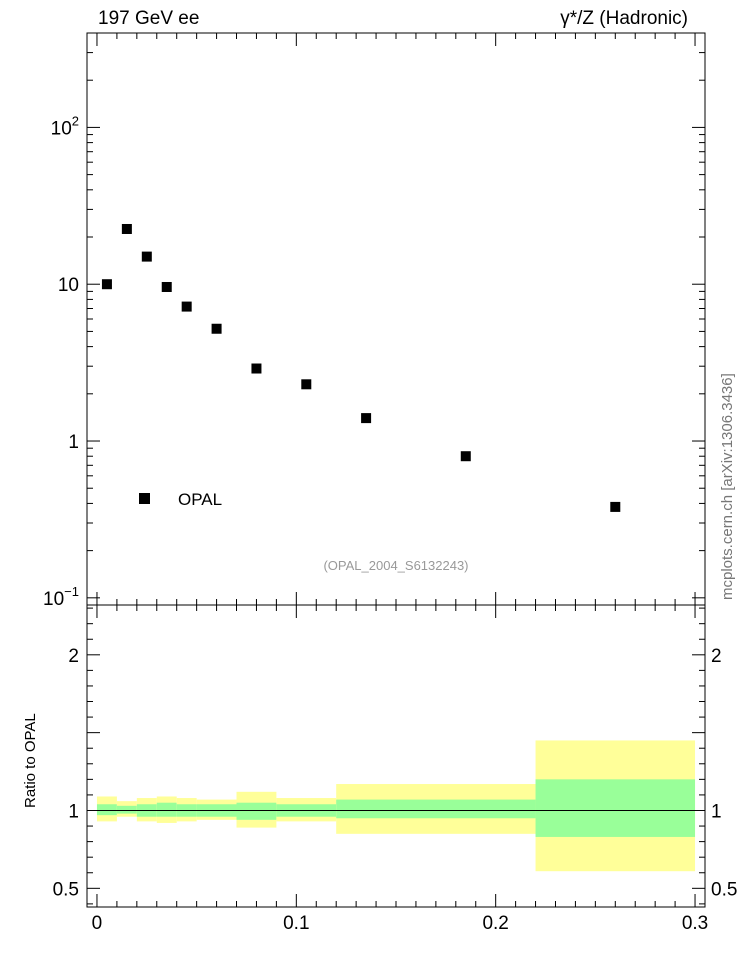  What do you see at coordinates (144, 498) in the screenshot?
I see `legend-marker` at bounding box center [144, 498].